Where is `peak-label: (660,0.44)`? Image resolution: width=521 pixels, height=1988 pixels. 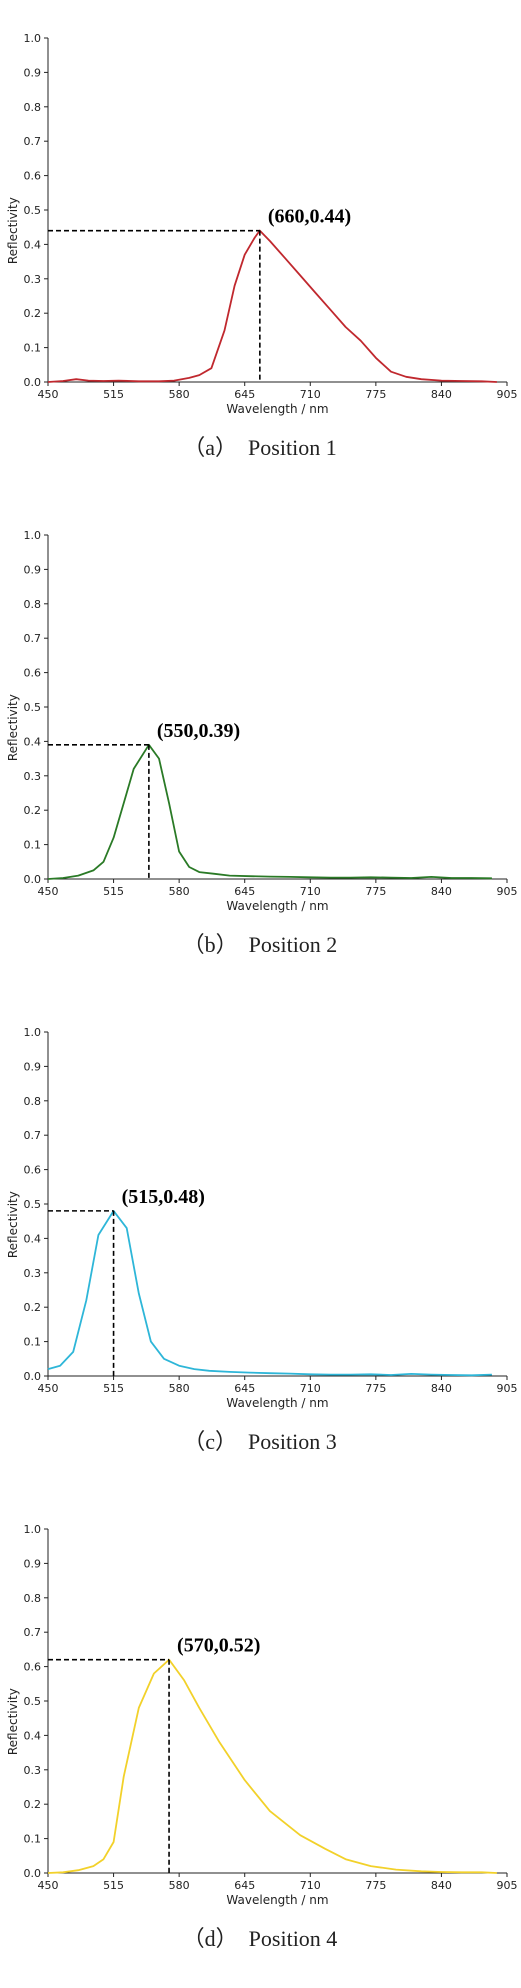
peak-label: (660,0.44) is located at coordinates (309, 217).